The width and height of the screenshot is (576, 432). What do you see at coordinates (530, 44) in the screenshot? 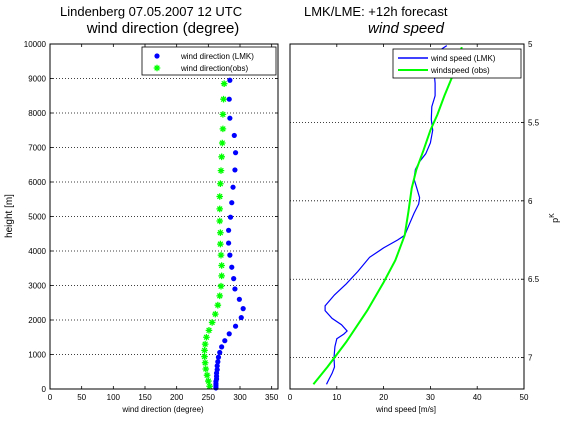
I see `wind-speed-y-tick-label: 5` at bounding box center [530, 44].